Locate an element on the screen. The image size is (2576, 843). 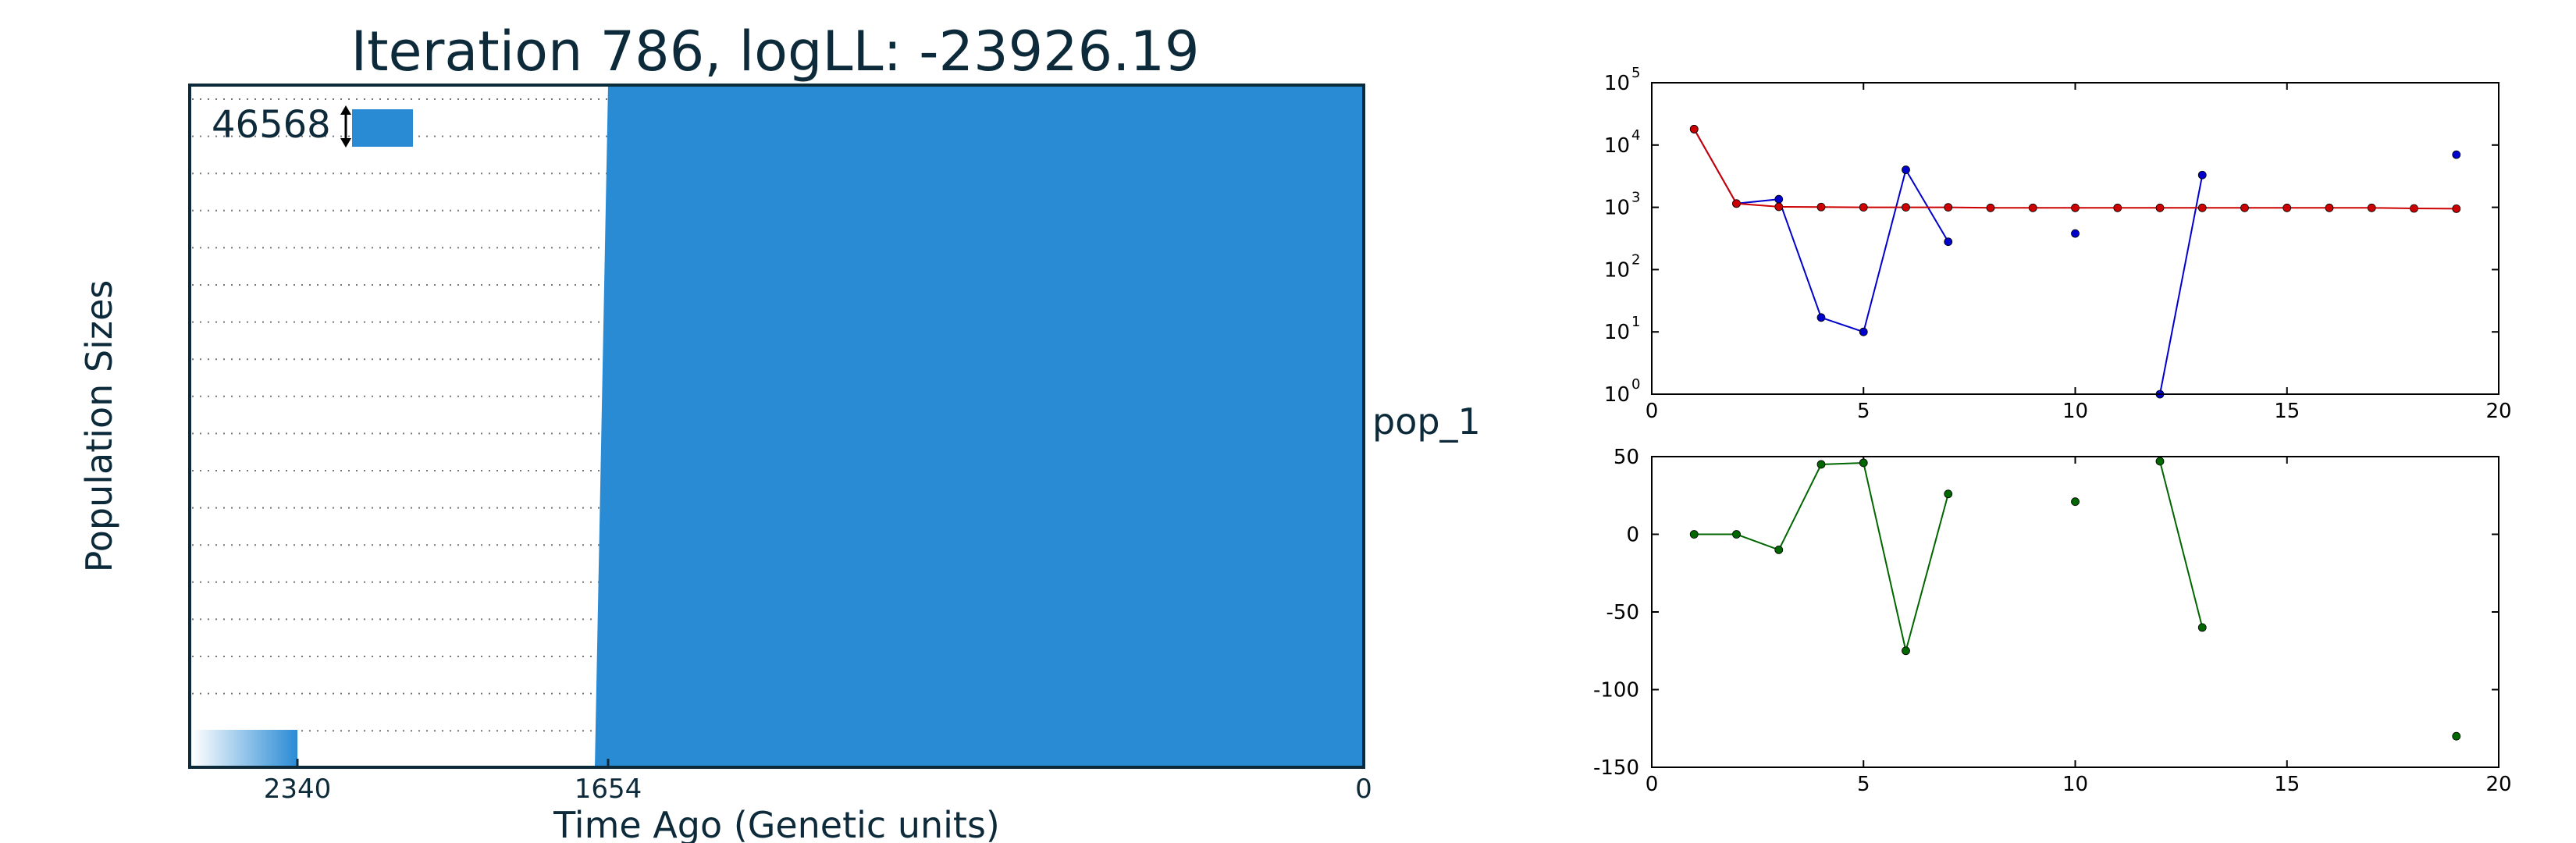
y-tick-exponent: 1 is located at coordinates (1636, 322).